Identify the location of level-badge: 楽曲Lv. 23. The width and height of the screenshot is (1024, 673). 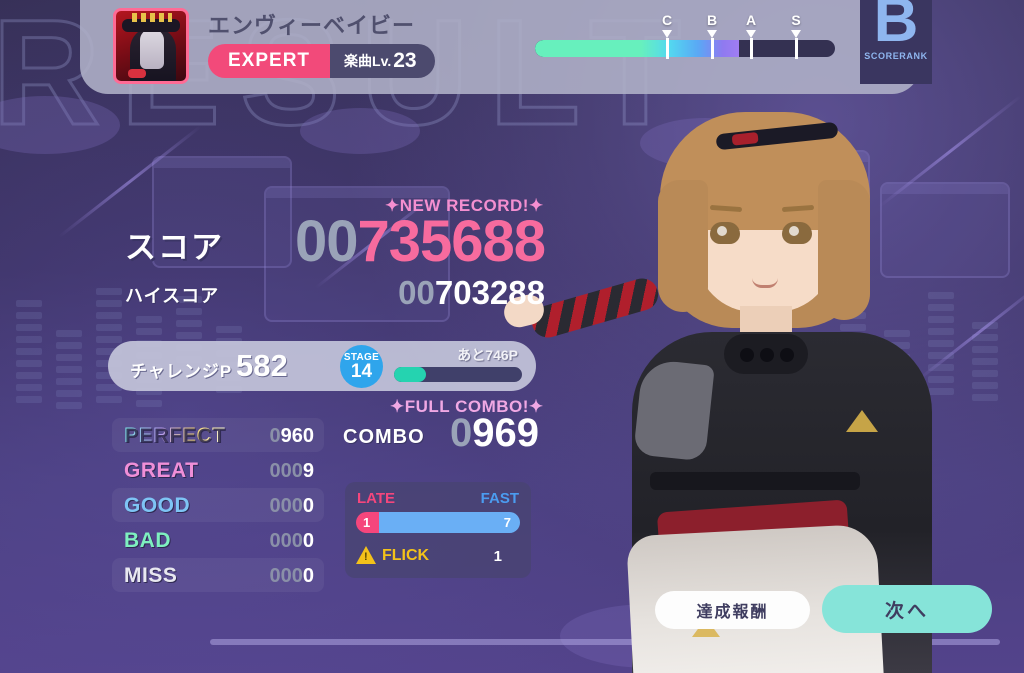
(382, 61).